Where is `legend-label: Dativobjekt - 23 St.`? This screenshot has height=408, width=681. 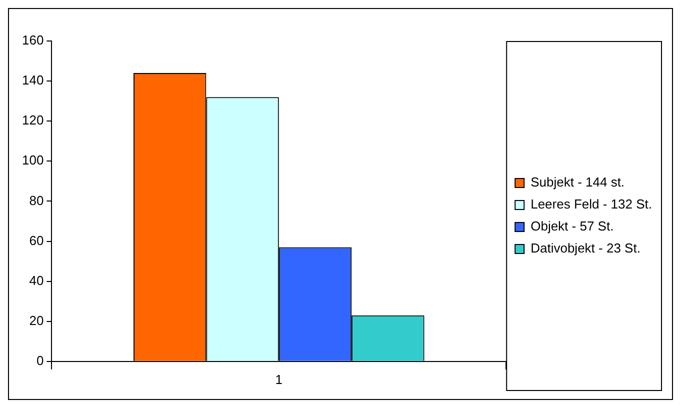 legend-label: Dativobjekt - 23 St. is located at coordinates (585, 248).